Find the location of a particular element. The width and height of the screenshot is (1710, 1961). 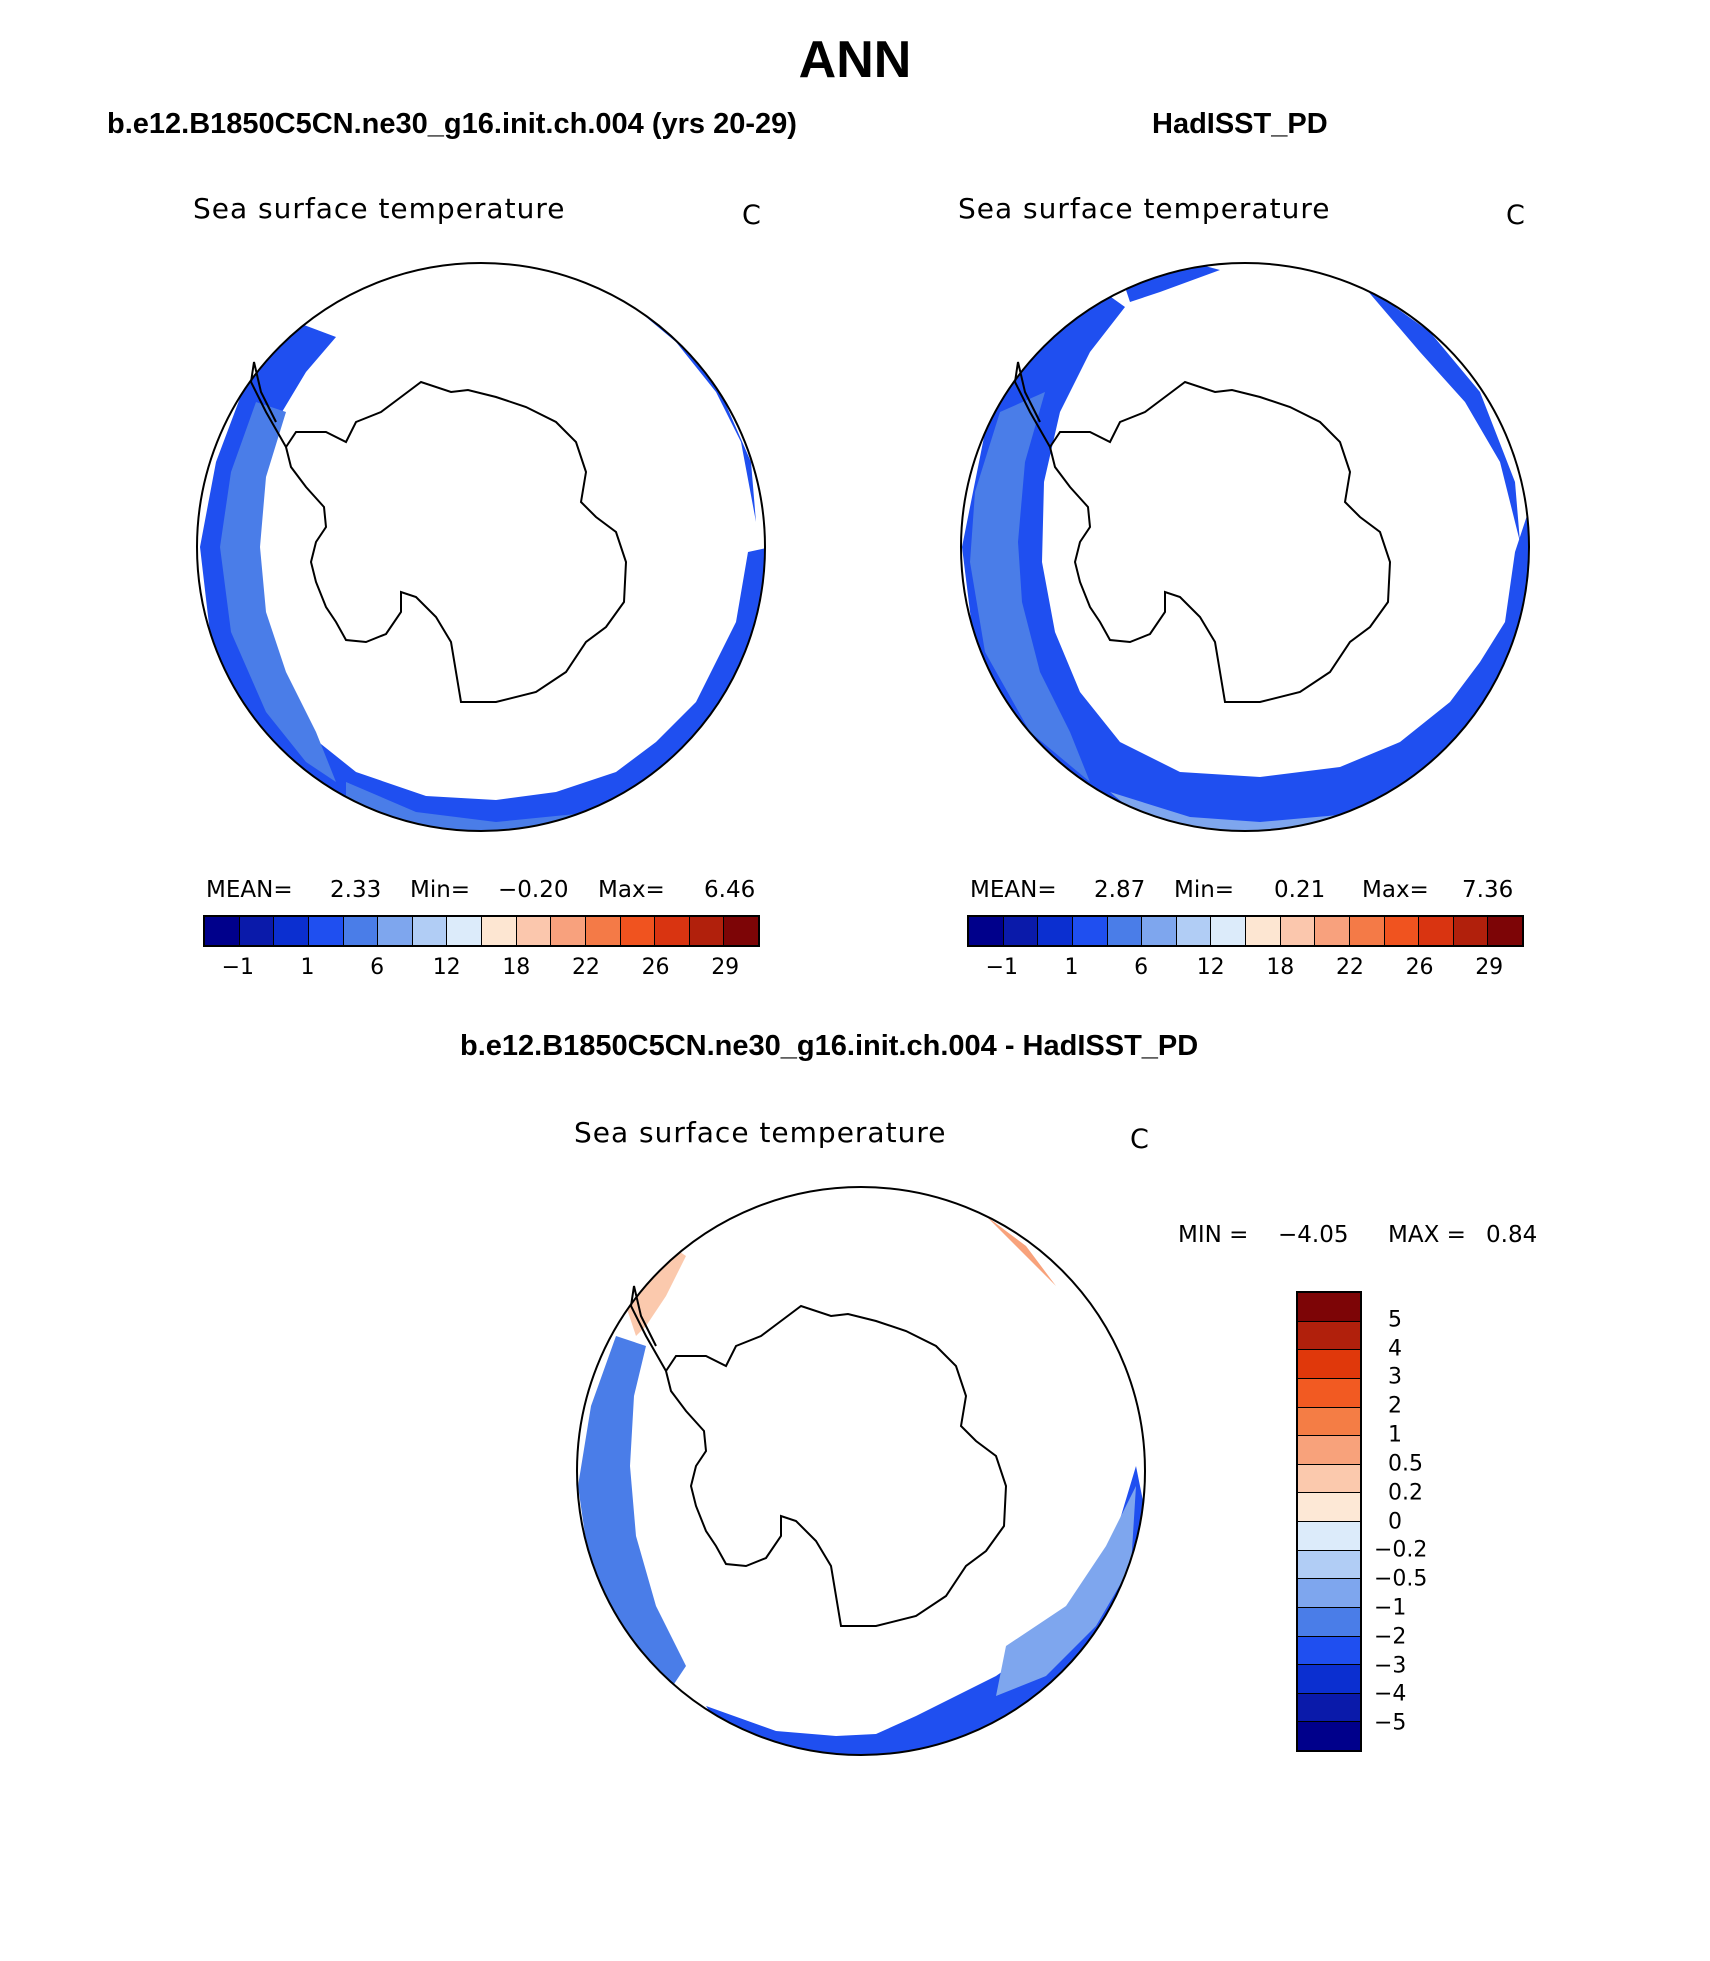

obs-stats: MEAN= 2.87 Min= 0.21 Max= 7.36 is located at coordinates (1250, 892).